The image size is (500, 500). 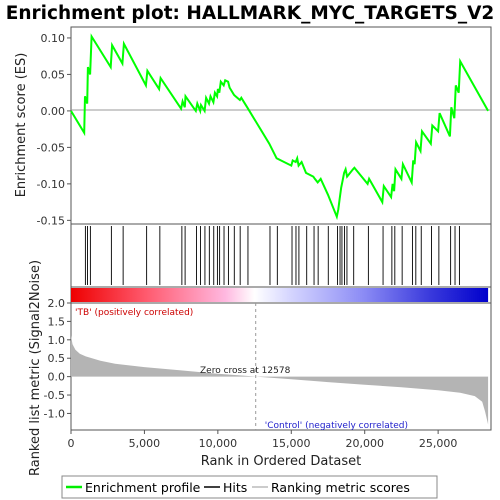 I want to click on x-axis-label: Rank in Ordered Dataset, so click(x=281, y=461).